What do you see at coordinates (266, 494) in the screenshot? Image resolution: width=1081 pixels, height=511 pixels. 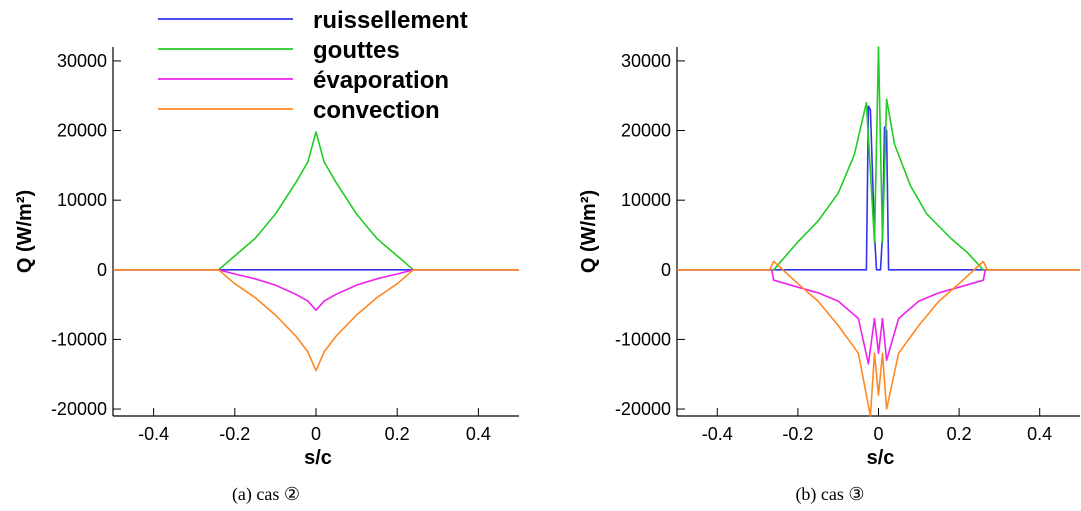 I see `caption-a: (a) cas ②` at bounding box center [266, 494].